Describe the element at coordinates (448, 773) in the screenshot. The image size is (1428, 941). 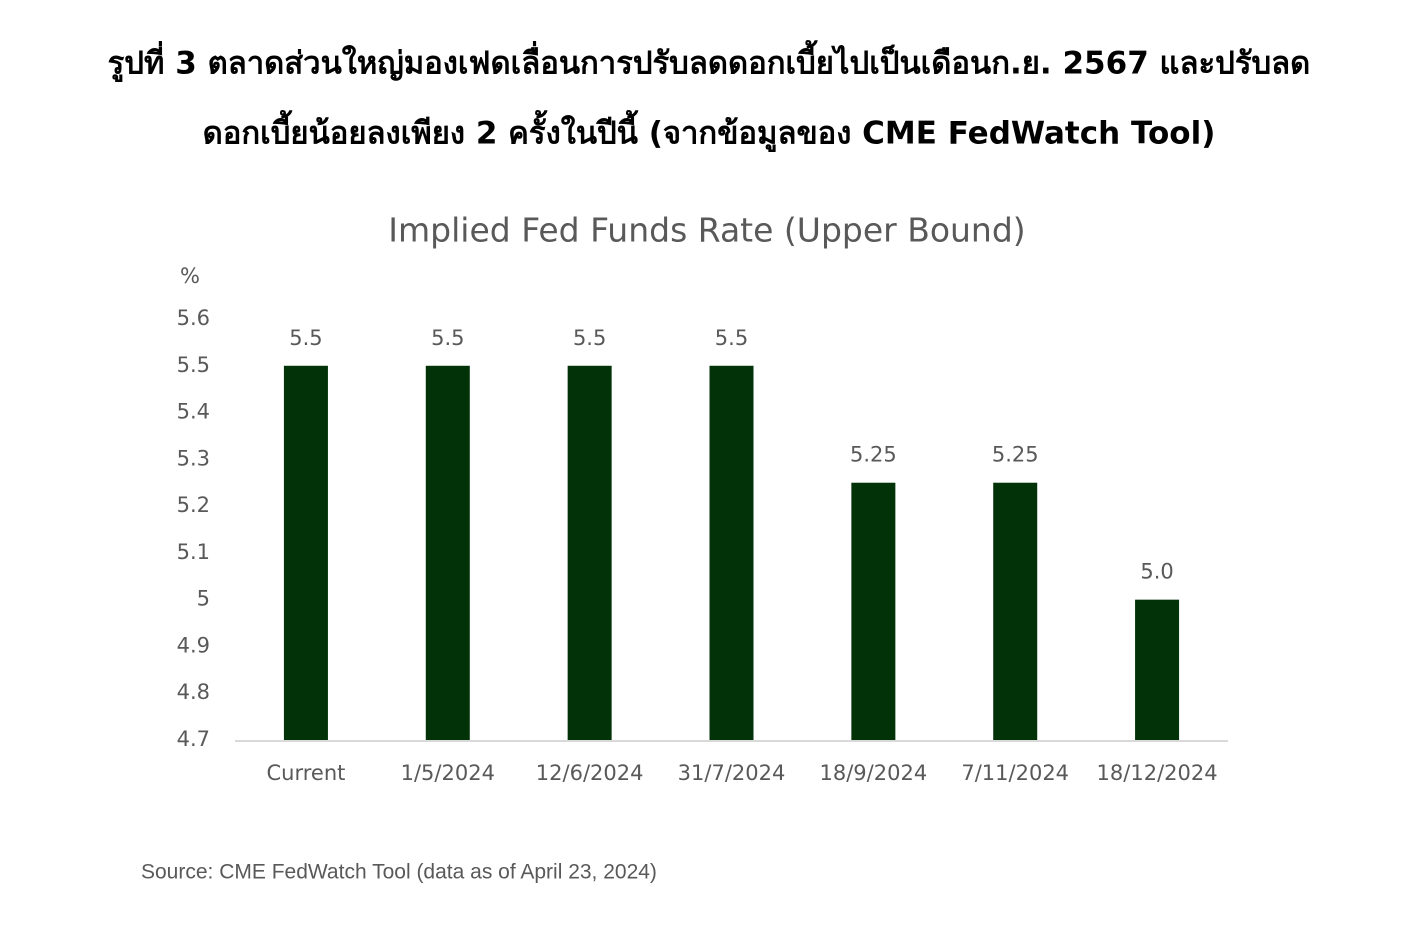
I see `x-tick-label: 1/5/2024` at that location.